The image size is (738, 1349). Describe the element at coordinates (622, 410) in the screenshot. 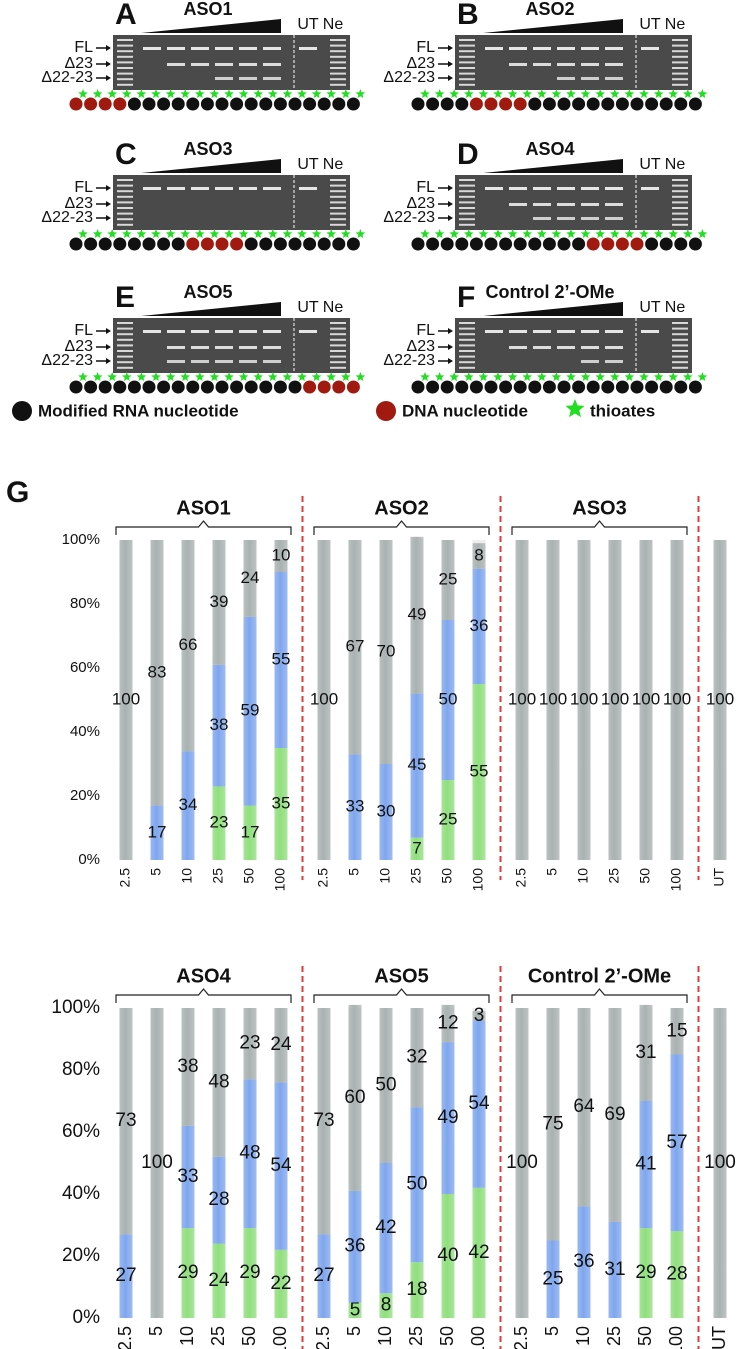

I see `legend-label: thioates` at that location.